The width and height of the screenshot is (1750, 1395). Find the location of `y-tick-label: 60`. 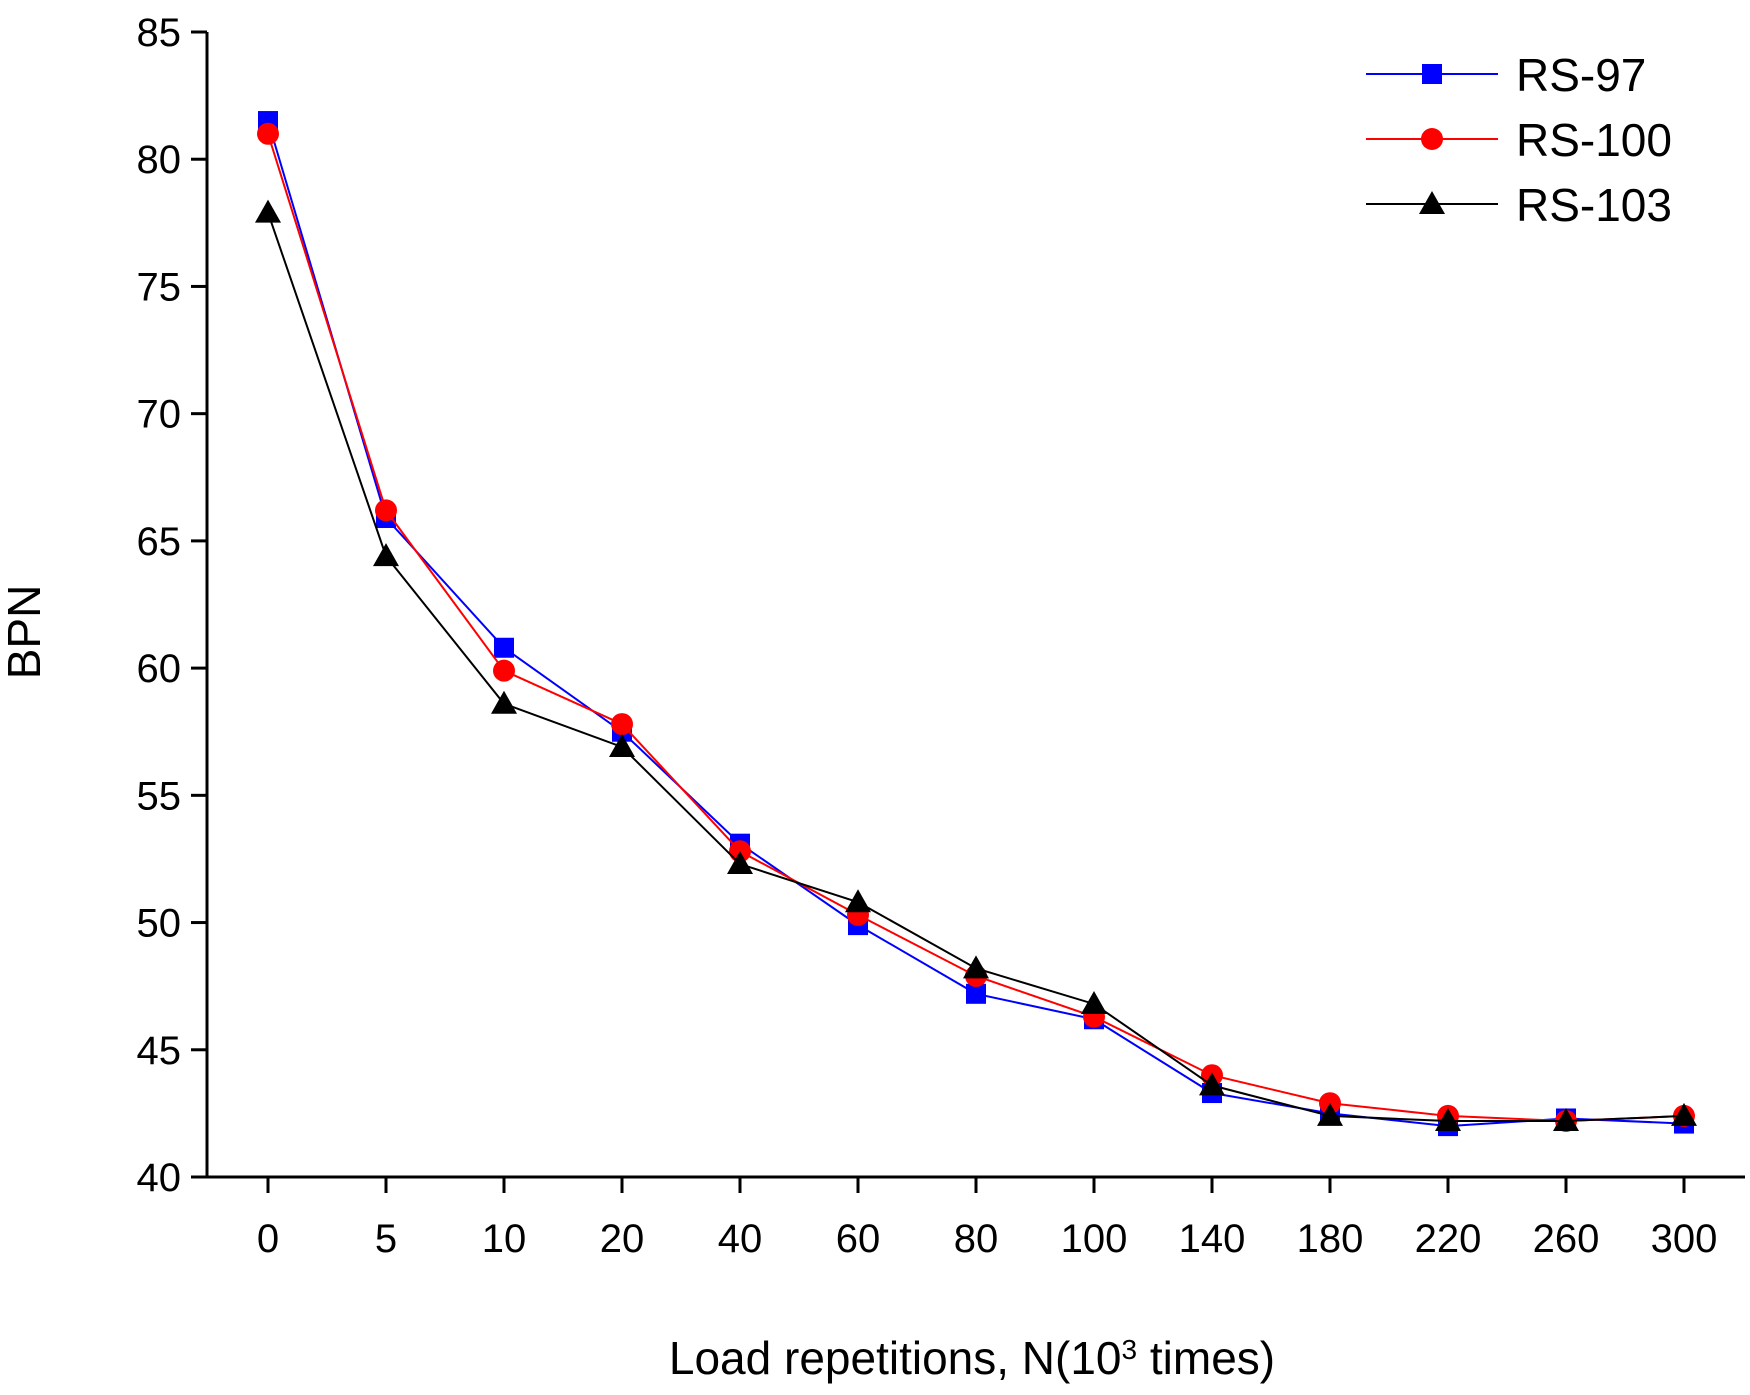

y-tick-label: 60 is located at coordinates (159, 669).